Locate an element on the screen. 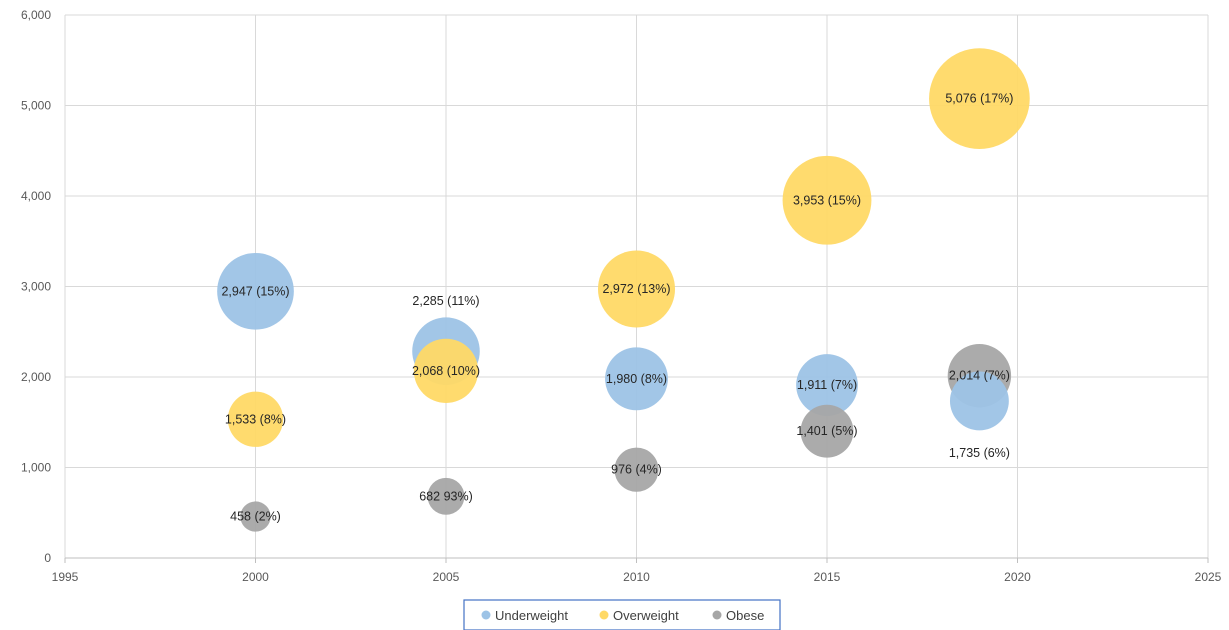 The width and height of the screenshot is (1229, 630). x-tick-label: 2005 is located at coordinates (446, 577).